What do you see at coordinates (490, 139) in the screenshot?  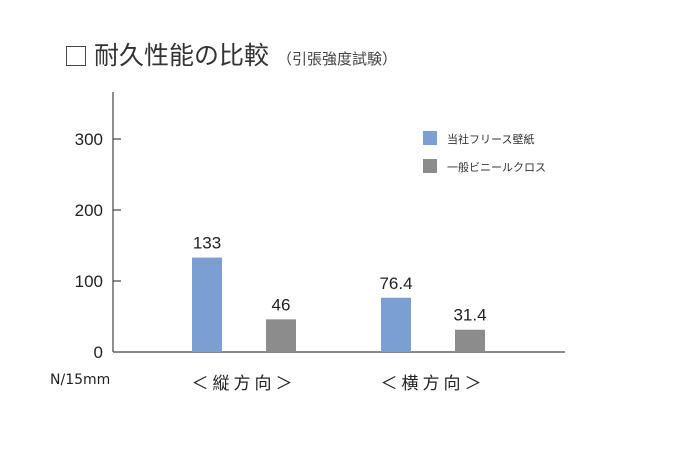 I see `legend-label: 当社フリース壁紙` at bounding box center [490, 139].